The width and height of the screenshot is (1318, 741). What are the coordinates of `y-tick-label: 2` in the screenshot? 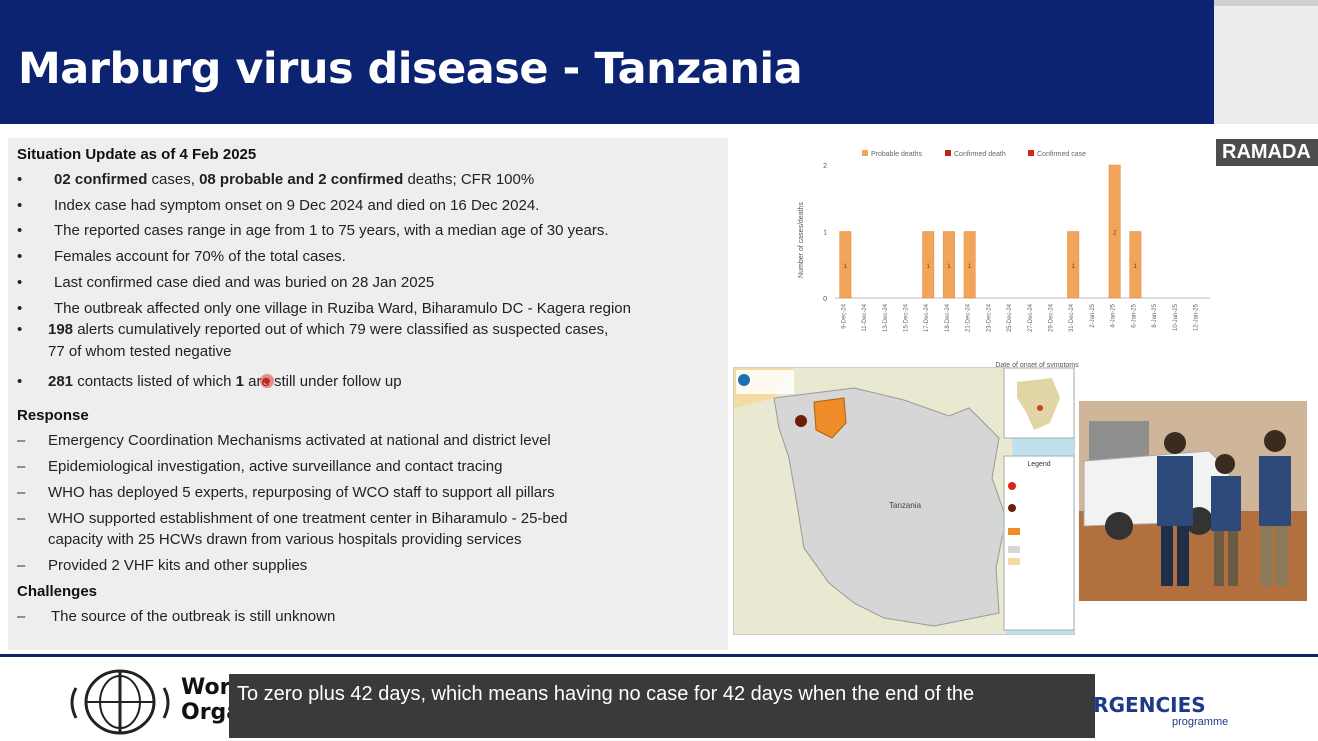 It's located at (825, 166).